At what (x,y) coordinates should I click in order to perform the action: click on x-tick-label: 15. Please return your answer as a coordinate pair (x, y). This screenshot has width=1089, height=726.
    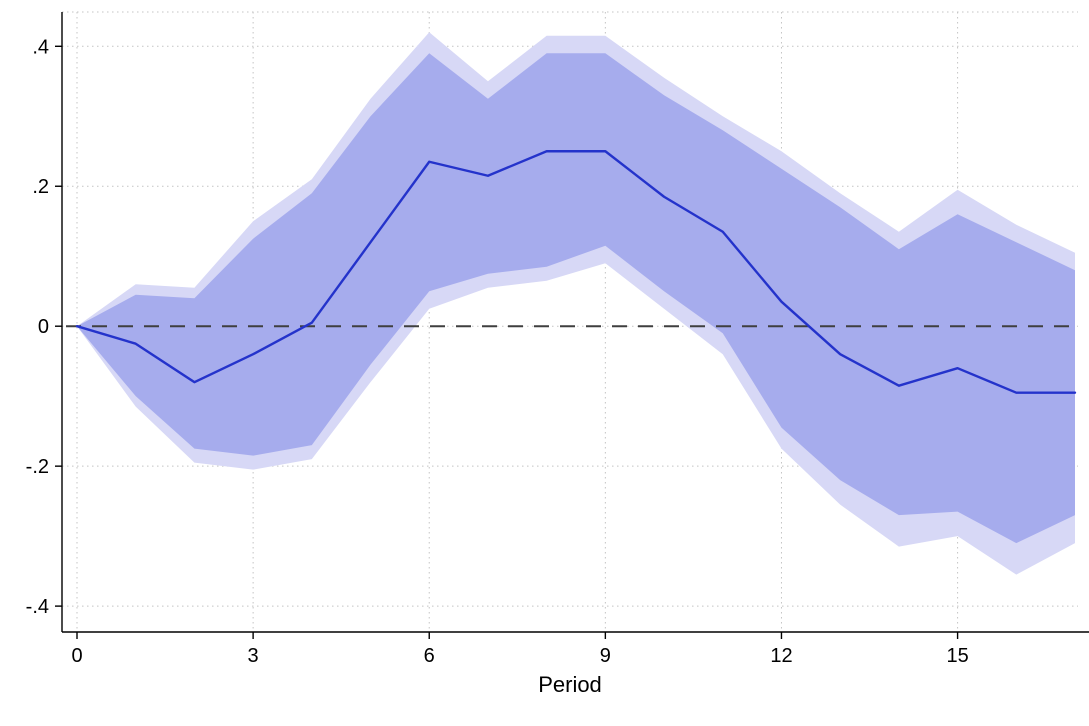
    Looking at the image, I should click on (957, 656).